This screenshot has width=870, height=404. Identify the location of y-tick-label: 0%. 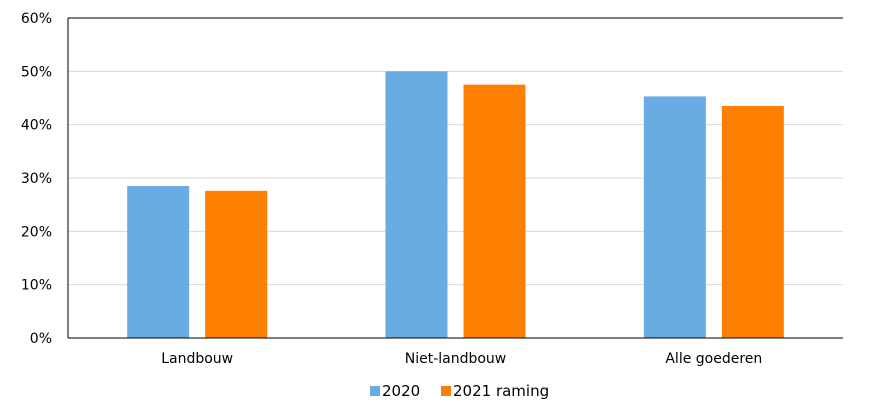
(41, 339).